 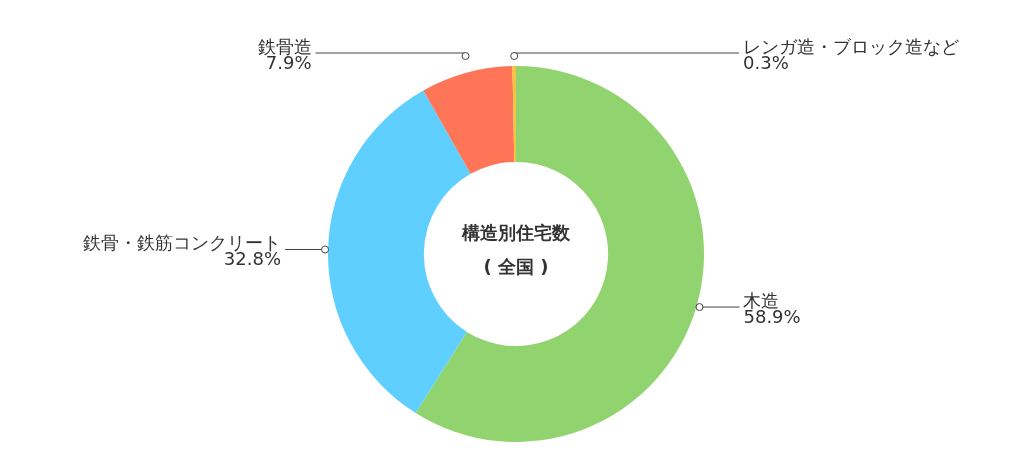 What do you see at coordinates (516, 266) in the screenshot?
I see `text: ( 全国 )` at bounding box center [516, 266].